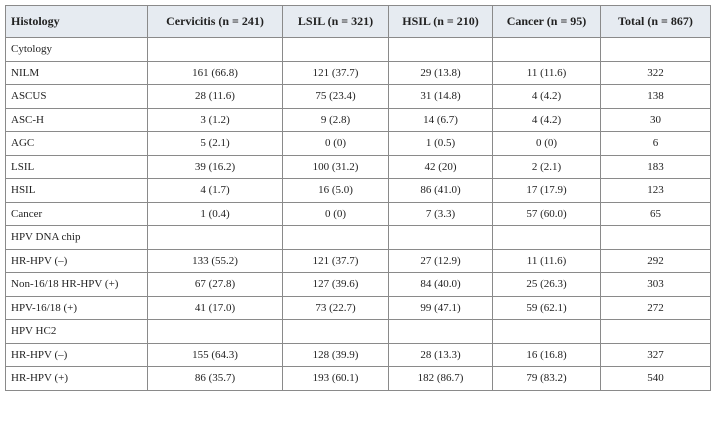 The width and height of the screenshot is (715, 436). Describe the element at coordinates (215, 166) in the screenshot. I see `data-cell: 39 (16.2)` at that location.